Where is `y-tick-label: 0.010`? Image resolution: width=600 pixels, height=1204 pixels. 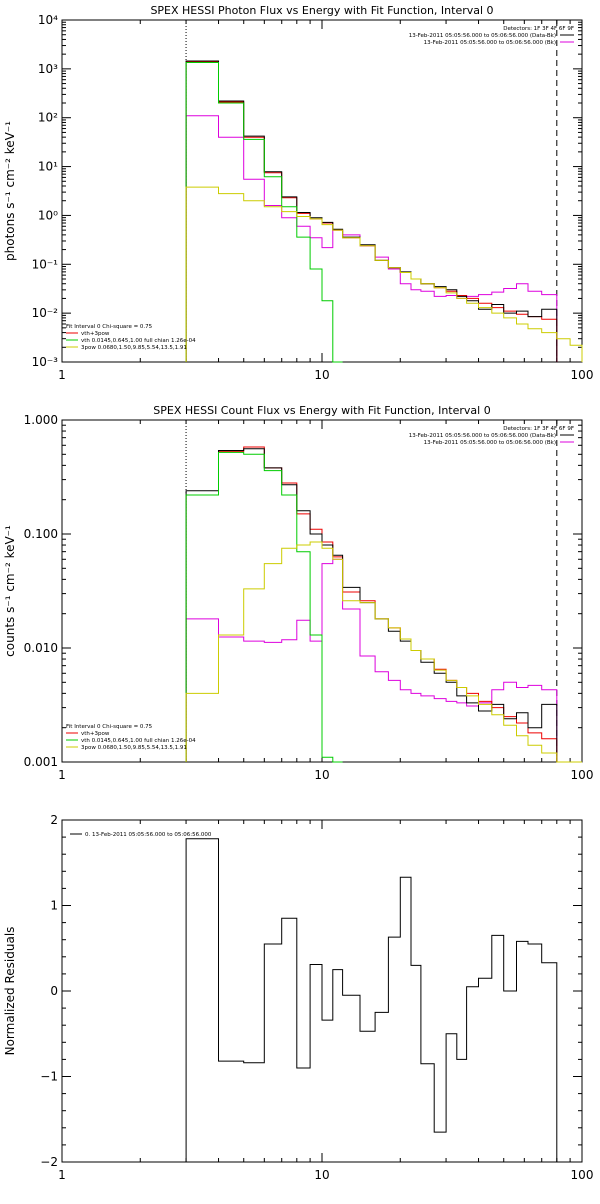
y-tick-label: 0.010 is located at coordinates (41, 648).